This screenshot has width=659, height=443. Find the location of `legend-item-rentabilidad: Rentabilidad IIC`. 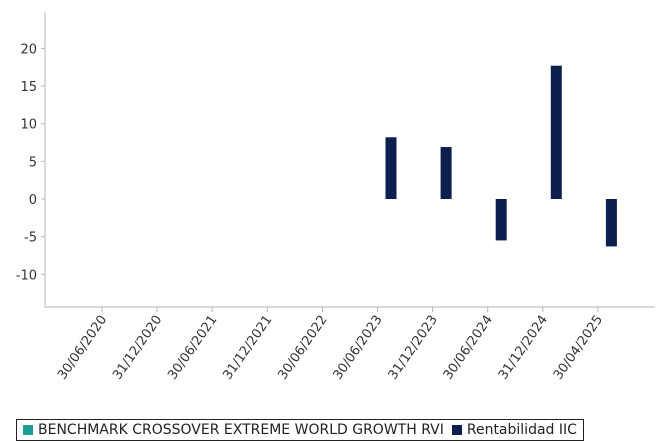

legend-item-rentabilidad: Rentabilidad IIC is located at coordinates (514, 430).